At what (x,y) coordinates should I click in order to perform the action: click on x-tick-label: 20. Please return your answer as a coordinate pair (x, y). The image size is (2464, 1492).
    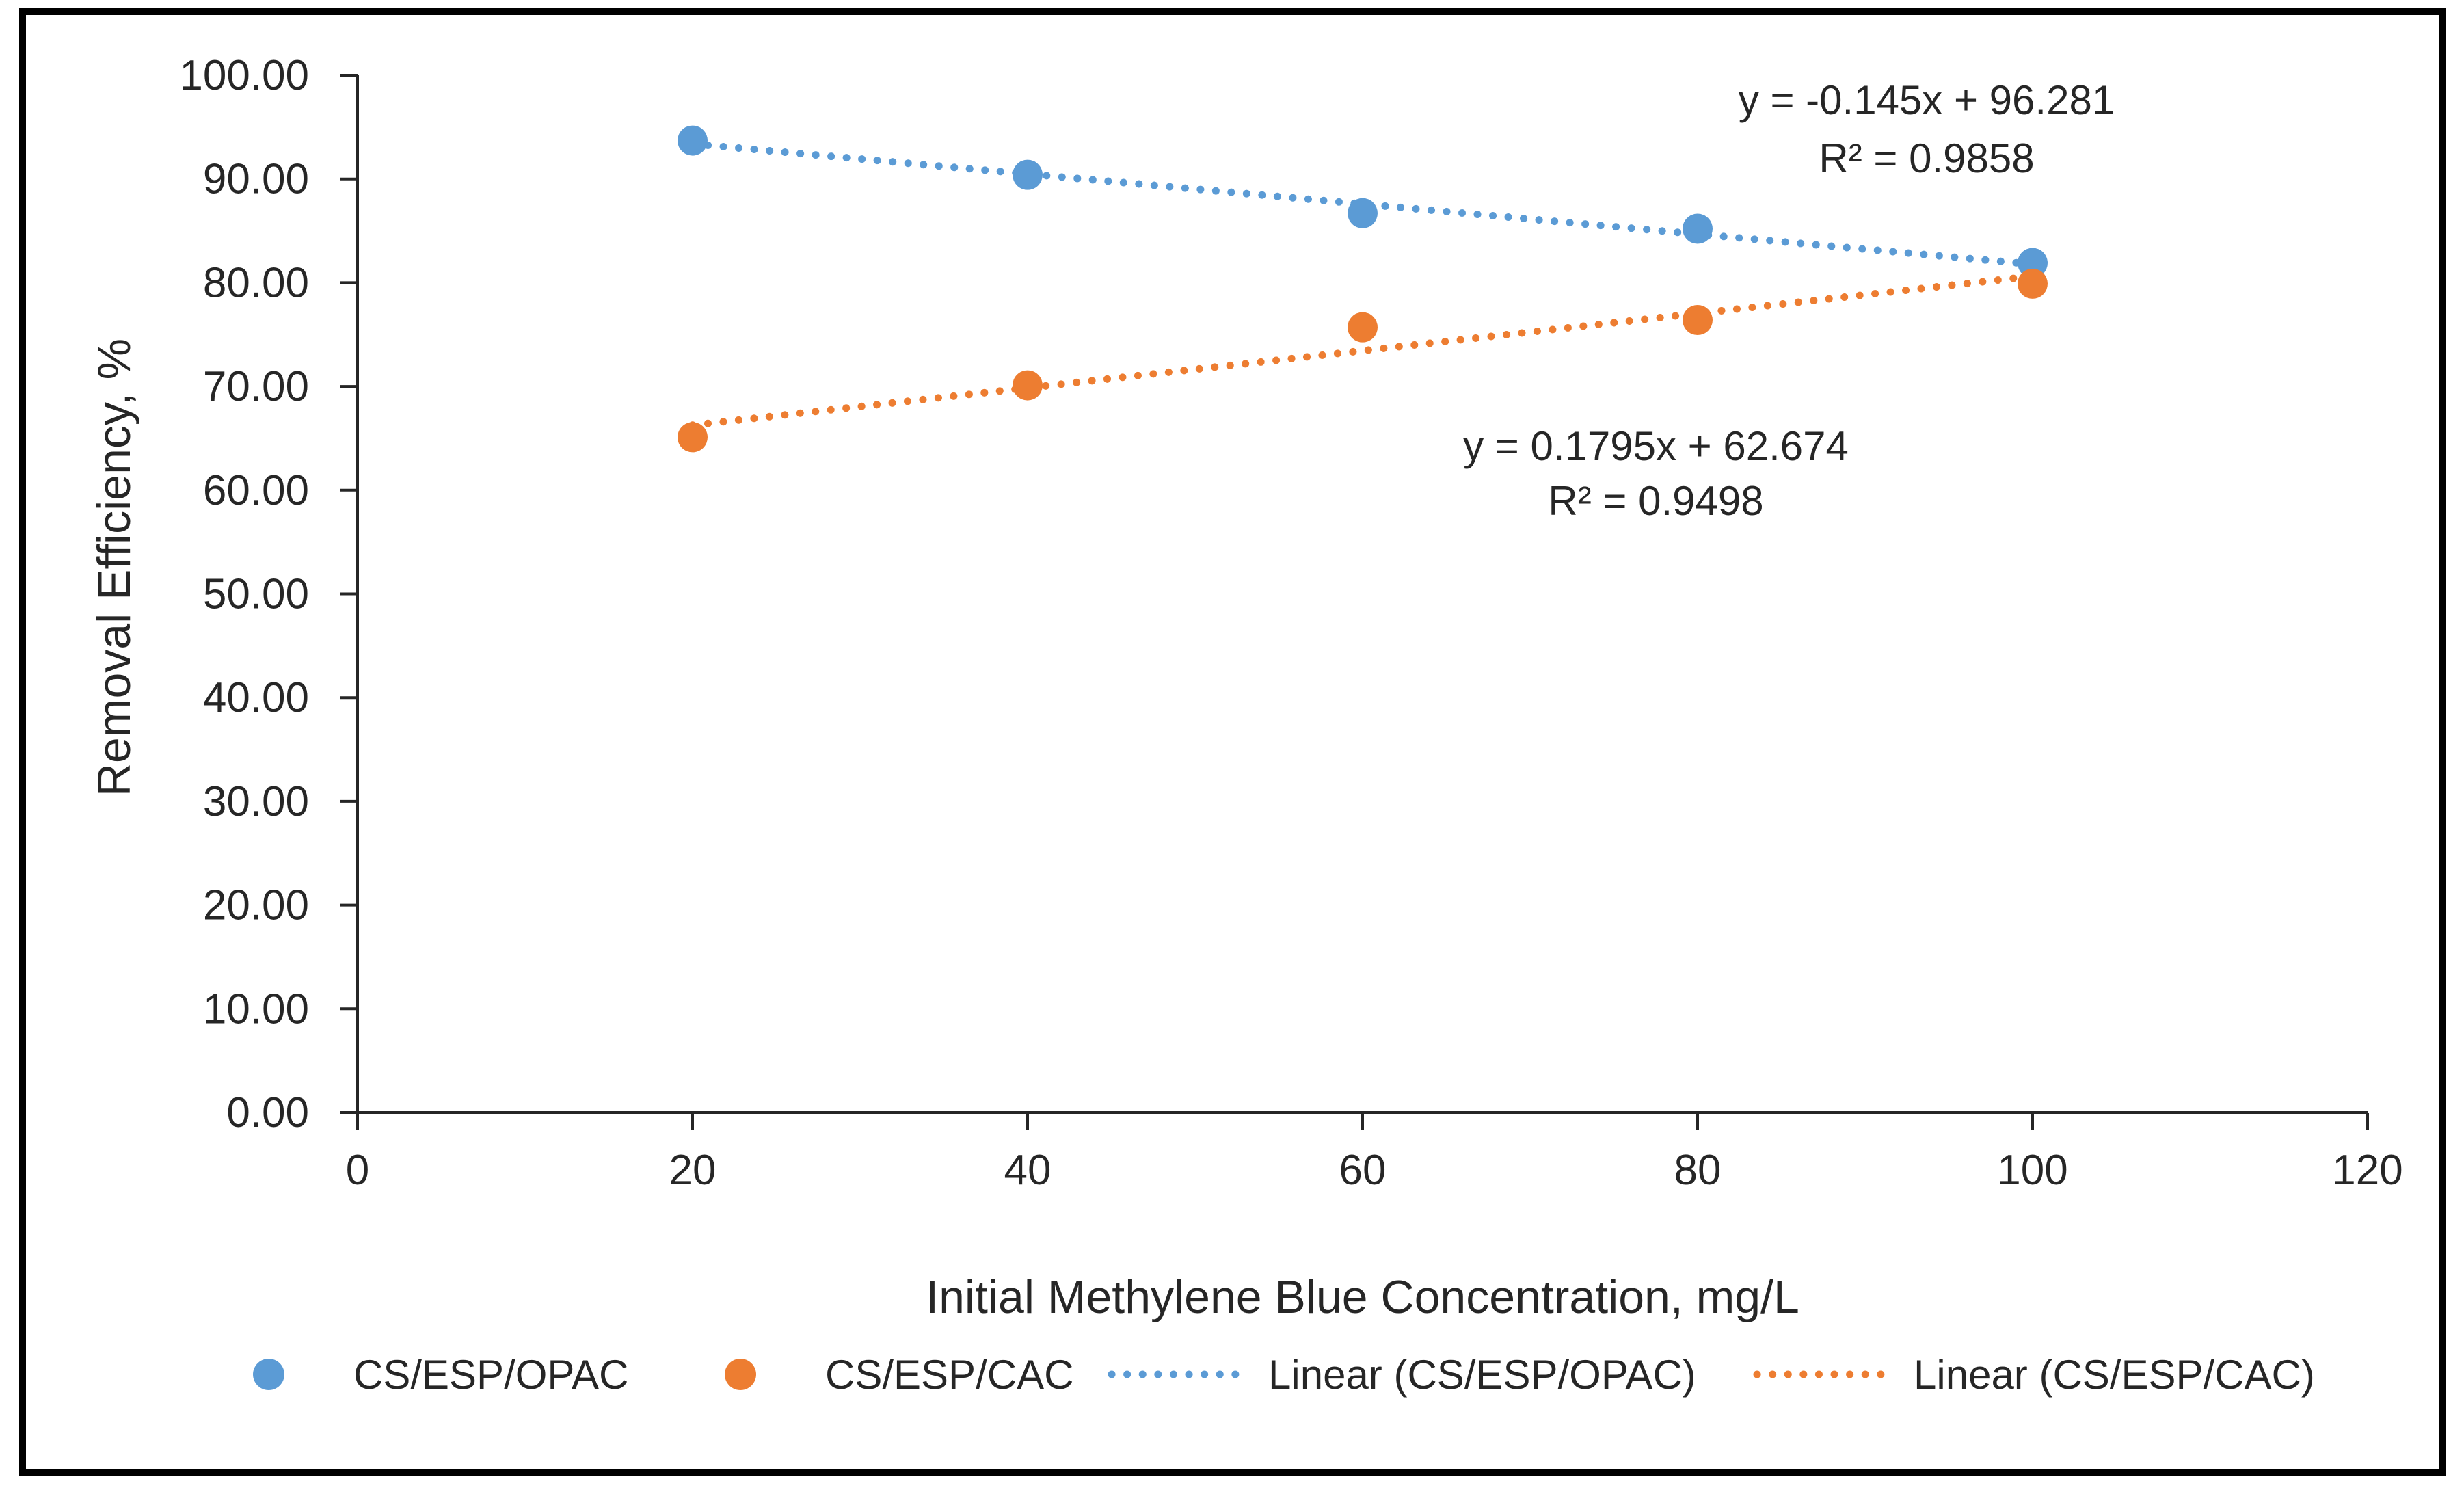
    Looking at the image, I should click on (693, 1170).